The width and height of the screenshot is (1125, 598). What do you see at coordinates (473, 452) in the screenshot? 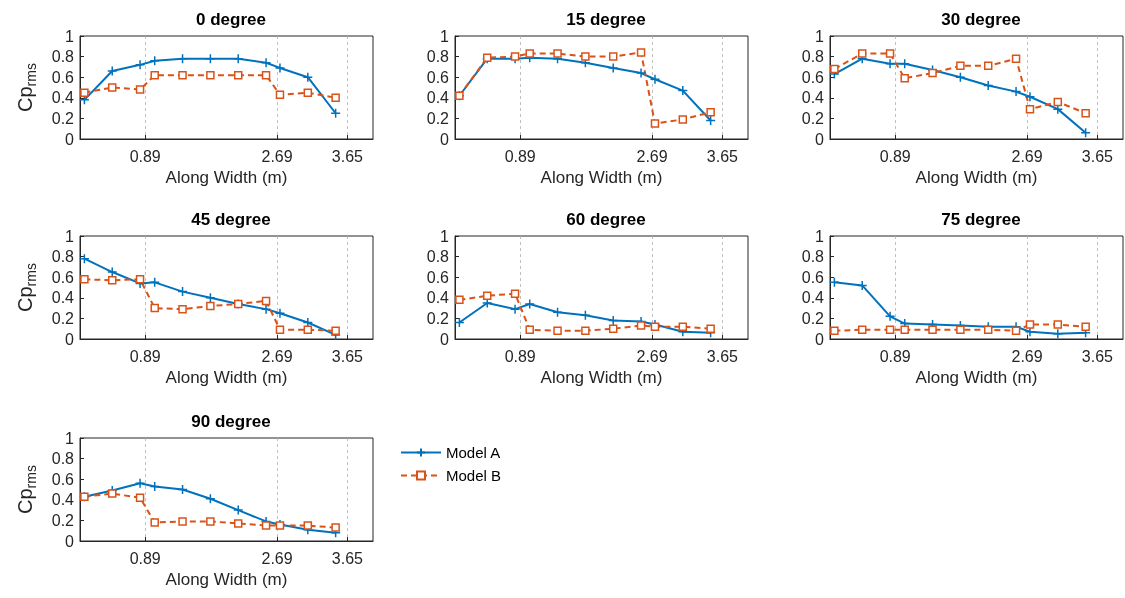
I see `legend-label: Model A` at bounding box center [473, 452].